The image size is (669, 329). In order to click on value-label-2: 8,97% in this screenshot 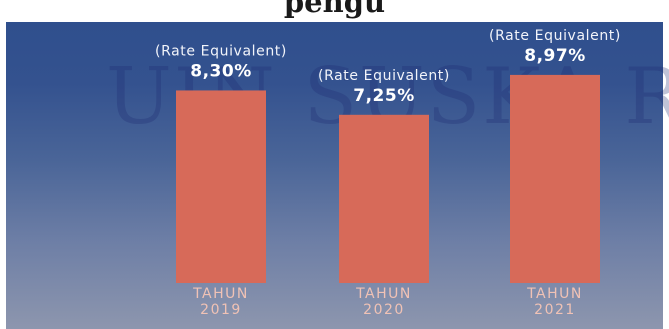, I will do `click(554, 56)`.